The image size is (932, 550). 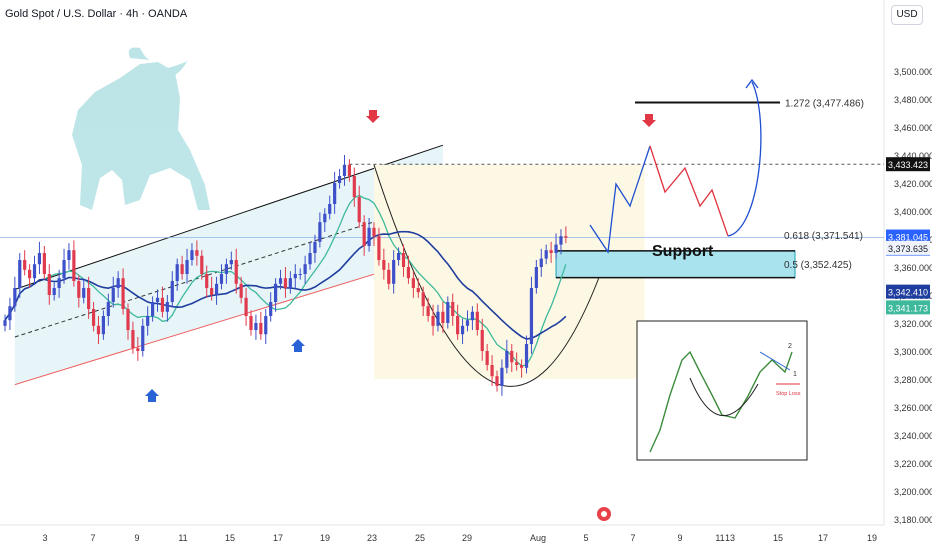 I want to click on event-flag-icon-inner, so click(x=604, y=514).